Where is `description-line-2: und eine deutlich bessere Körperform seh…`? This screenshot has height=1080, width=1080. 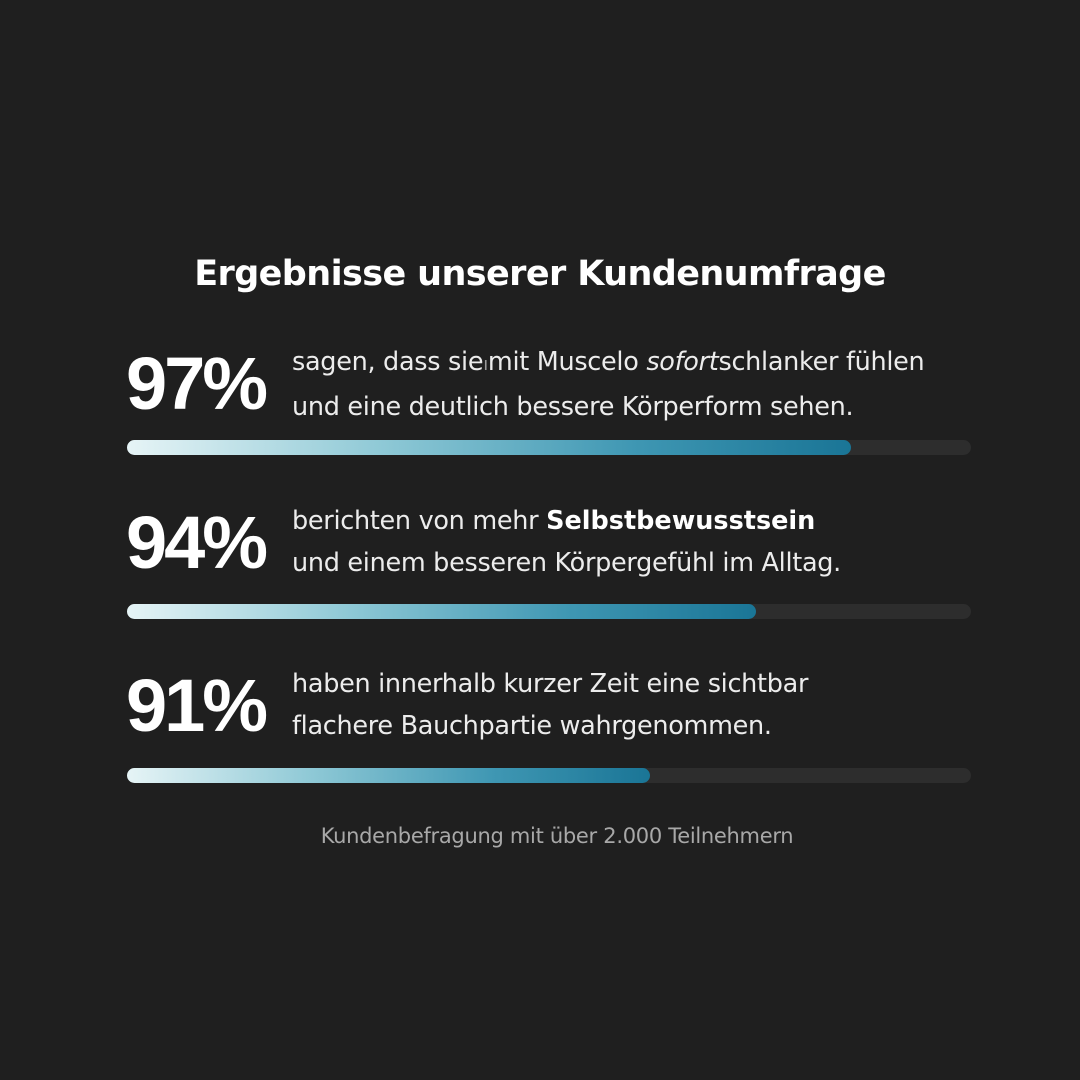 description-line-2: und eine deutlich bessere Körperform seh… is located at coordinates (573, 407).